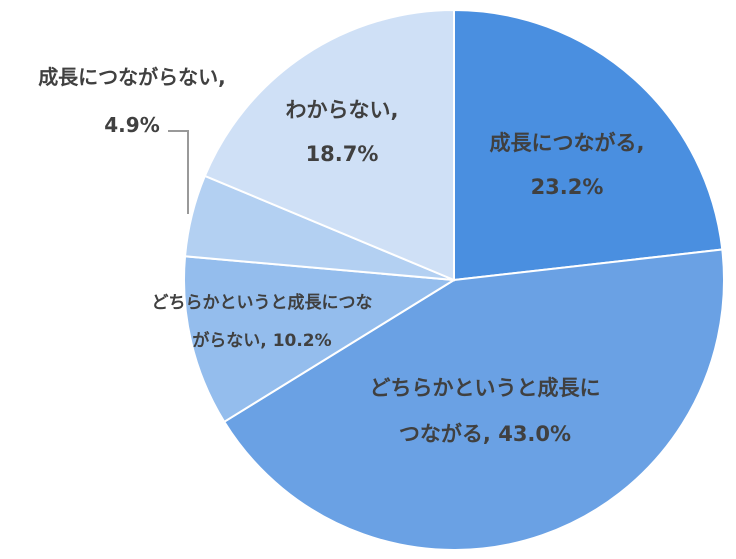 The height and width of the screenshot is (559, 736). I want to click on data-label-2-line-0: どちらかというと成長につな, so click(262, 302).